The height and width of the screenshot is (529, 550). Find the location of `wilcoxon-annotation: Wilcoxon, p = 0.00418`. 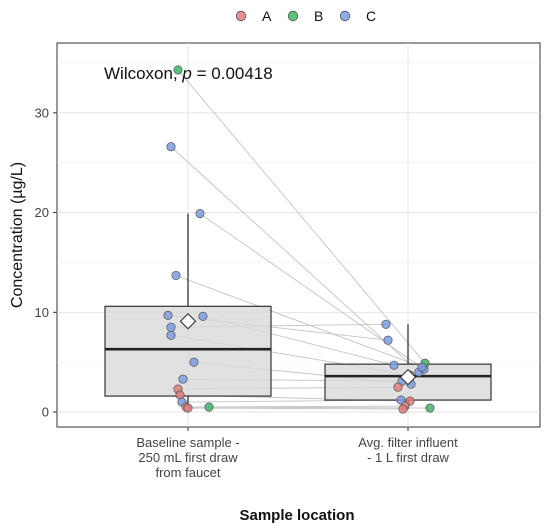

wilcoxon-annotation: Wilcoxon, p = 0.00418 is located at coordinates (188, 73).